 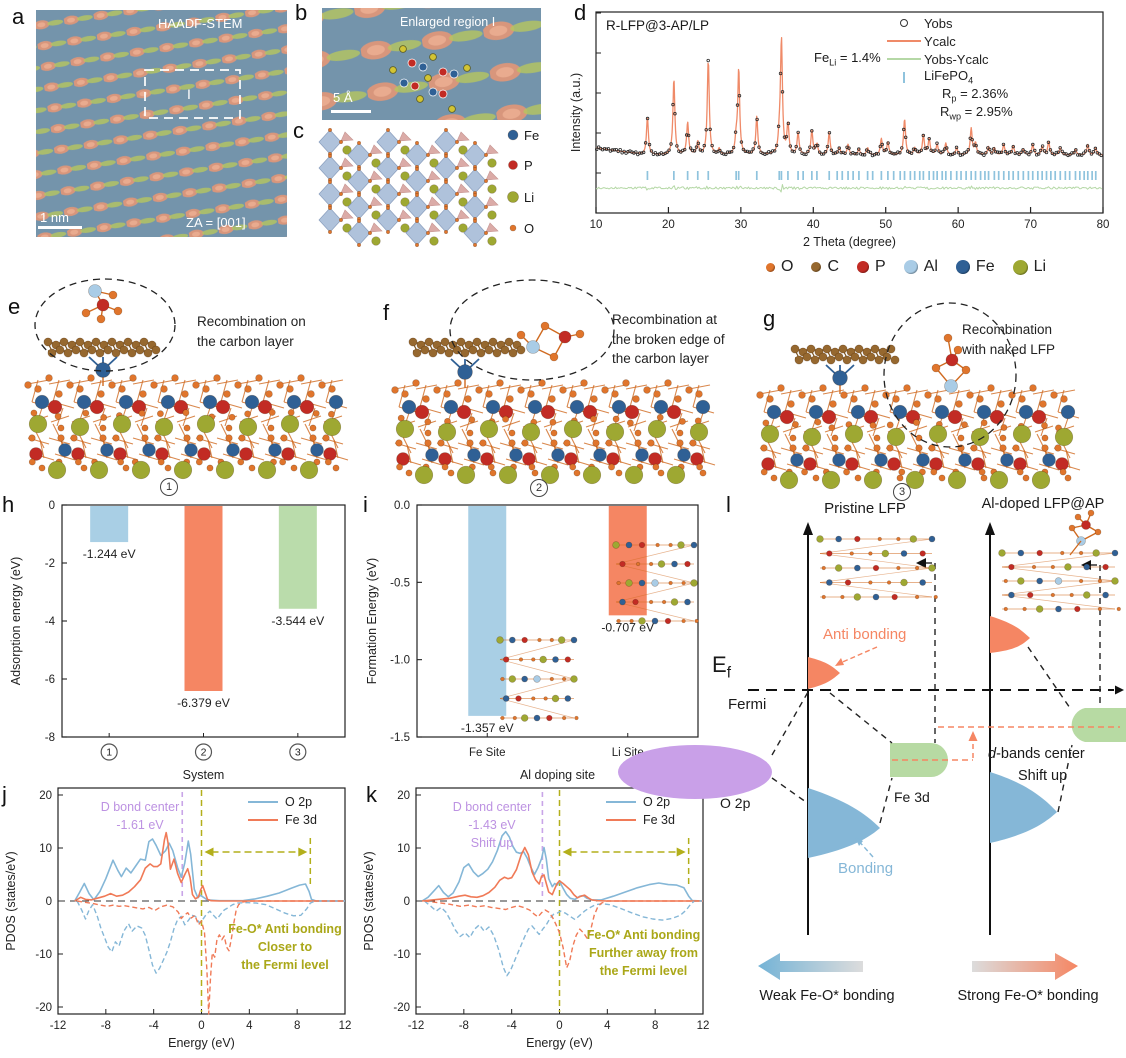 I want to click on dband-annotation-k: D bond center -1.43 eV Shift up, so click(x=492, y=825).